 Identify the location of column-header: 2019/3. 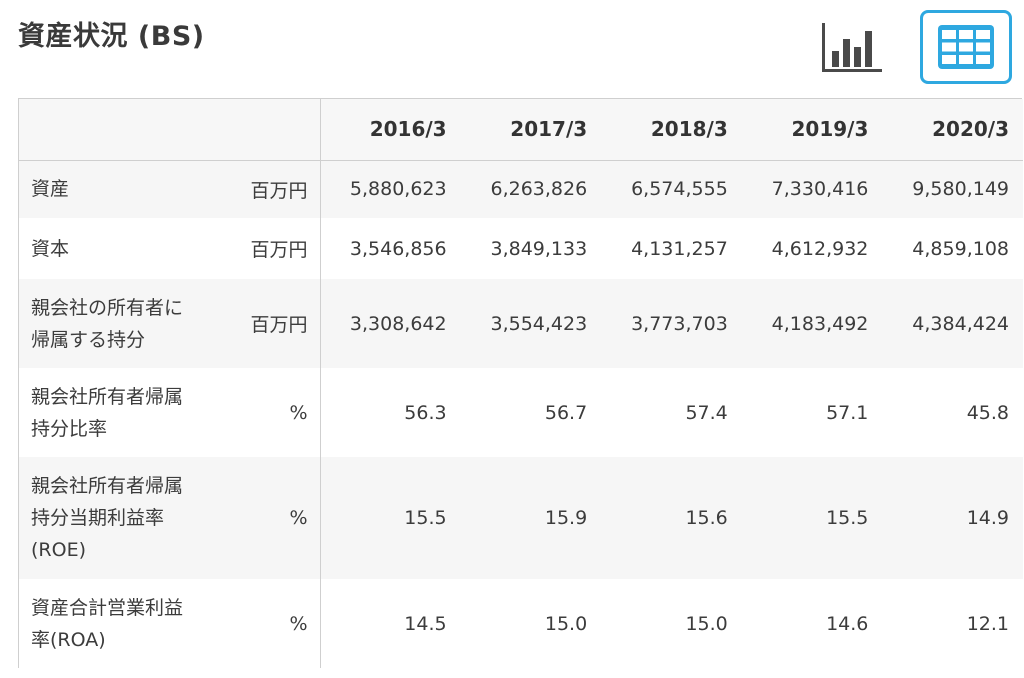
(812, 130).